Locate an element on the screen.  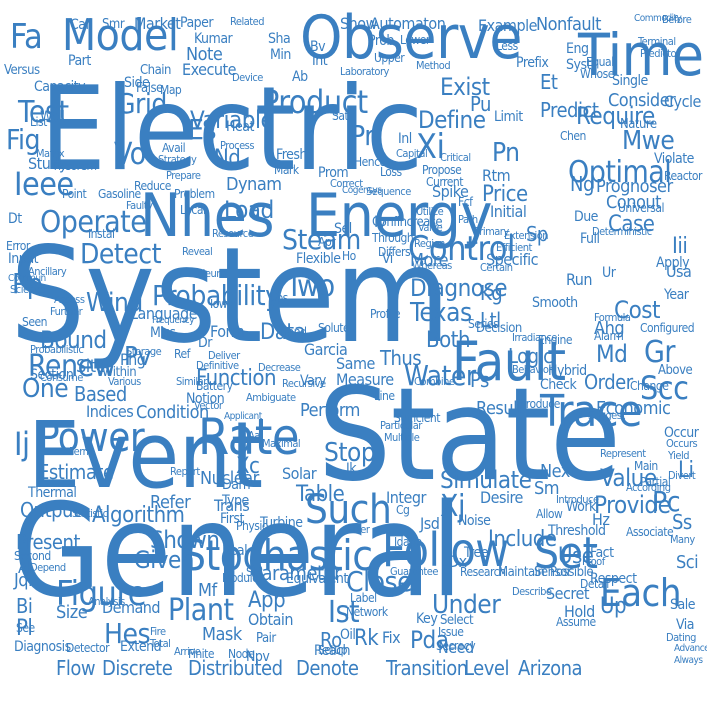
word-engine: Engine is located at coordinates (555, 340).